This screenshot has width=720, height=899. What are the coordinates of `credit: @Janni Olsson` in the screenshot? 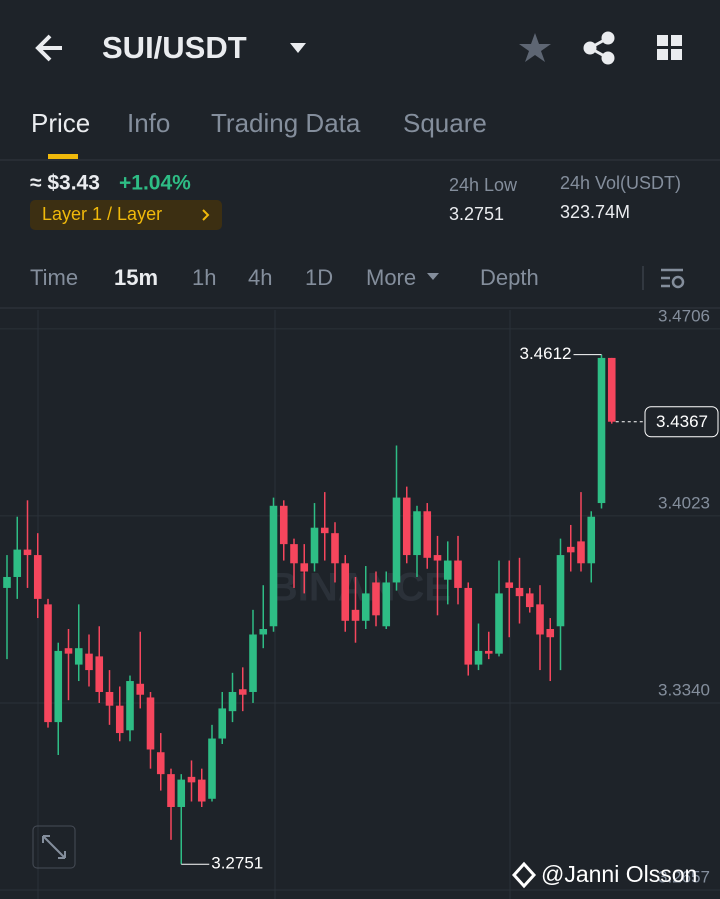 It's located at (619, 874).